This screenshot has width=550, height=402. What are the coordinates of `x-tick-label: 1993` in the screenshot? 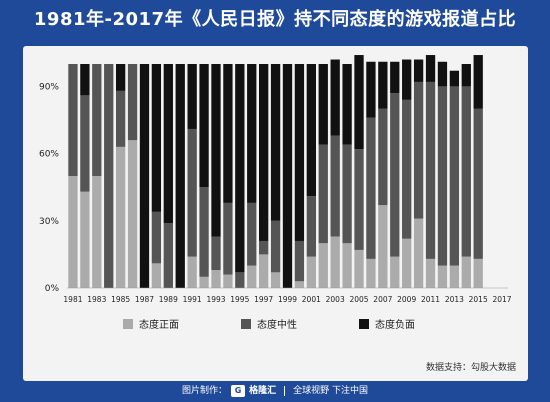 It's located at (215, 299).